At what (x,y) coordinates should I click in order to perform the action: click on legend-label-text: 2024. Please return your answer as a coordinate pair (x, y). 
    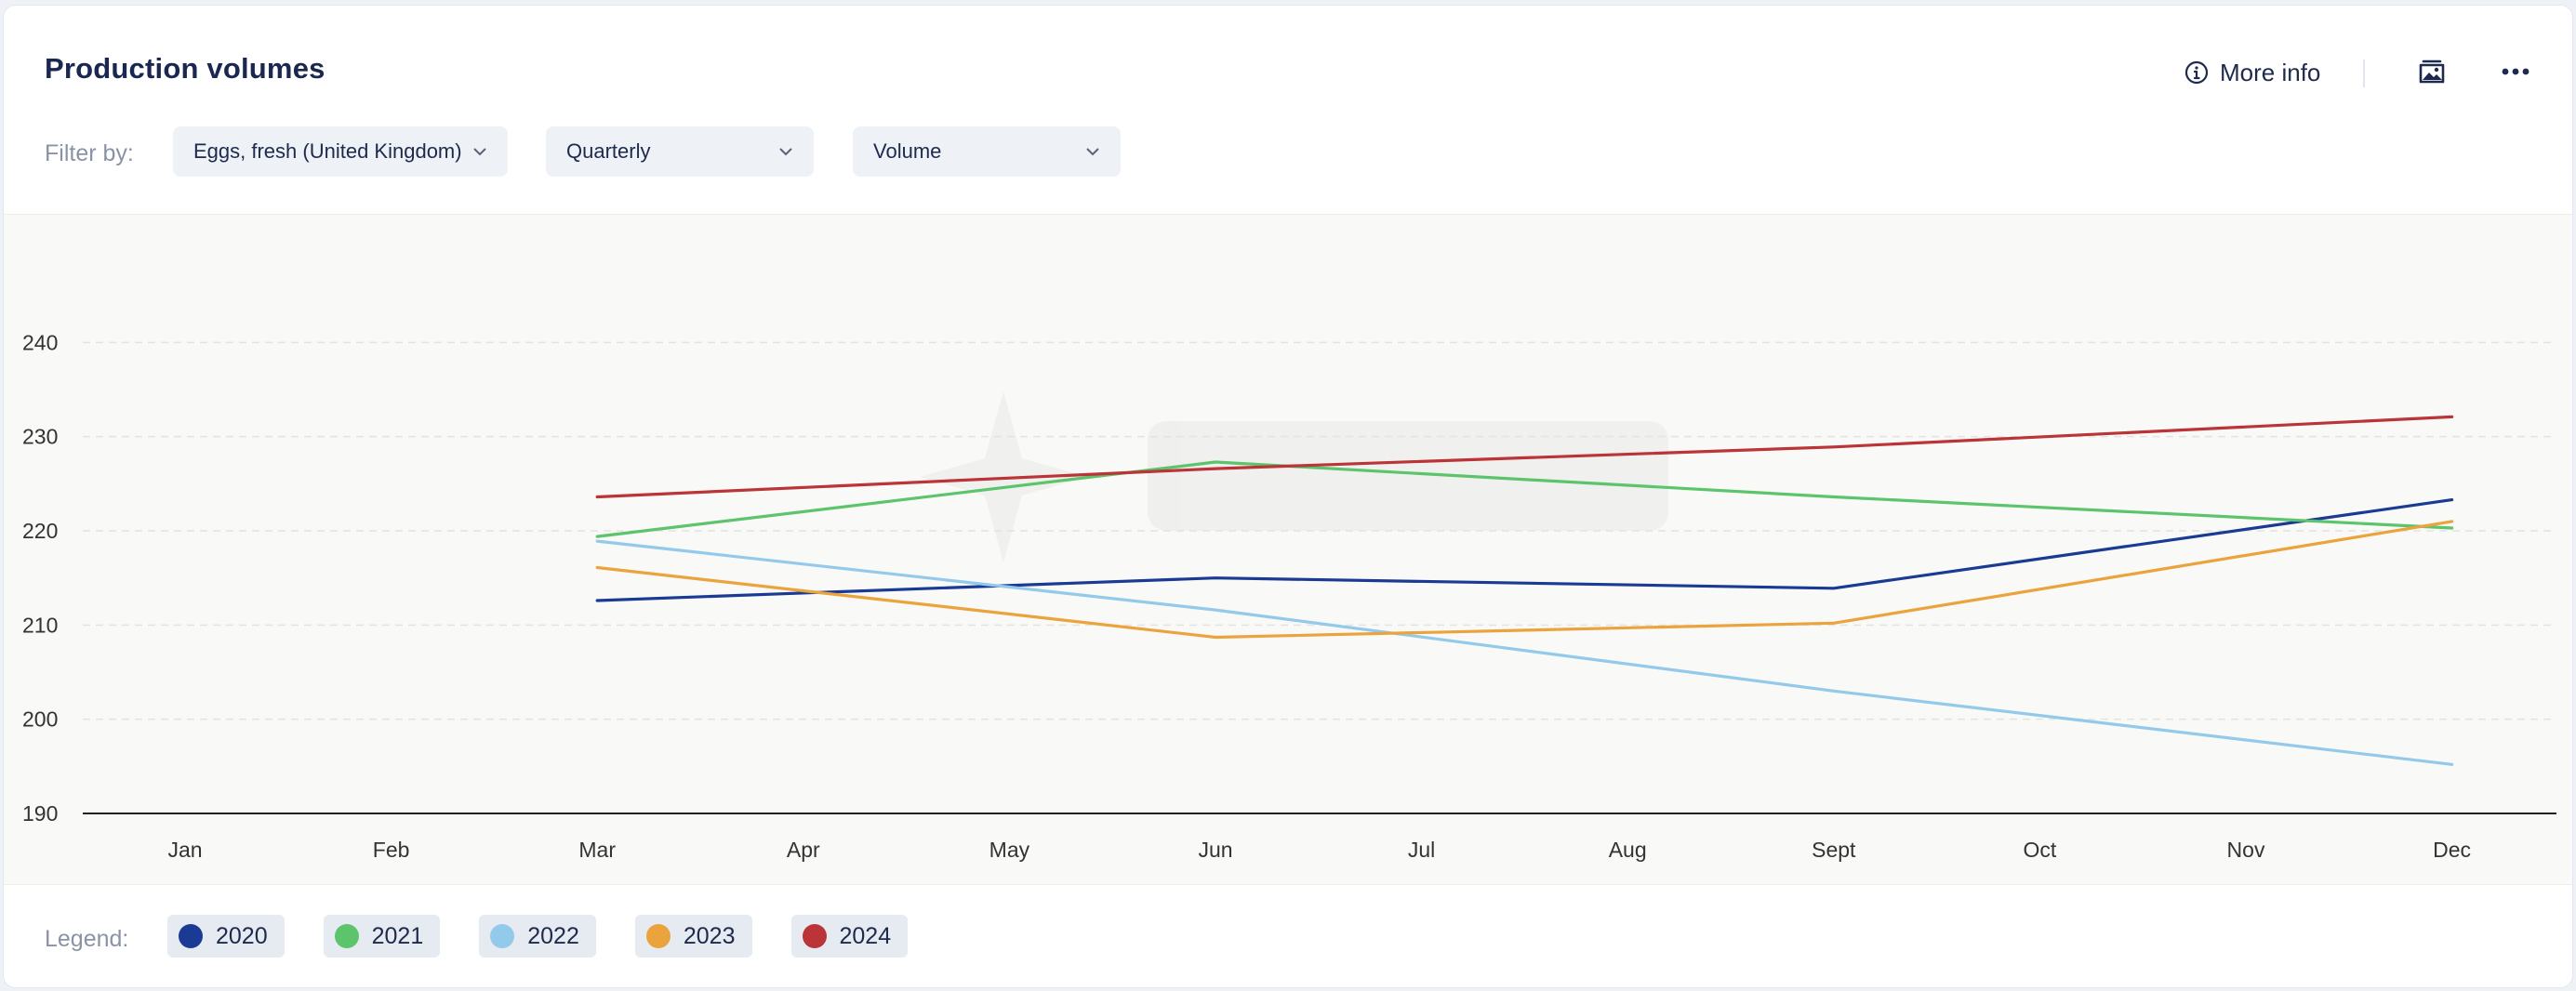
    Looking at the image, I should click on (865, 935).